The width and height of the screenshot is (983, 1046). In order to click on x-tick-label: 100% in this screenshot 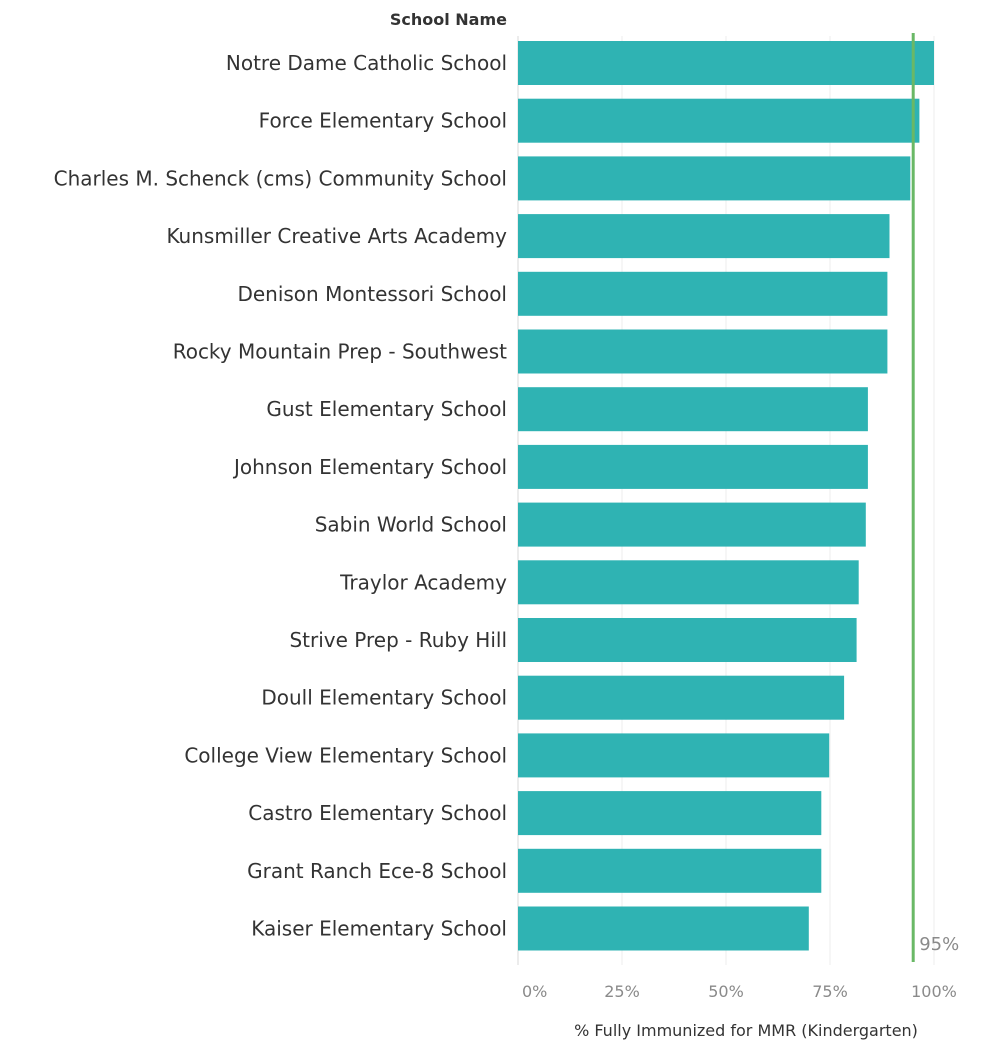, I will do `click(934, 991)`.